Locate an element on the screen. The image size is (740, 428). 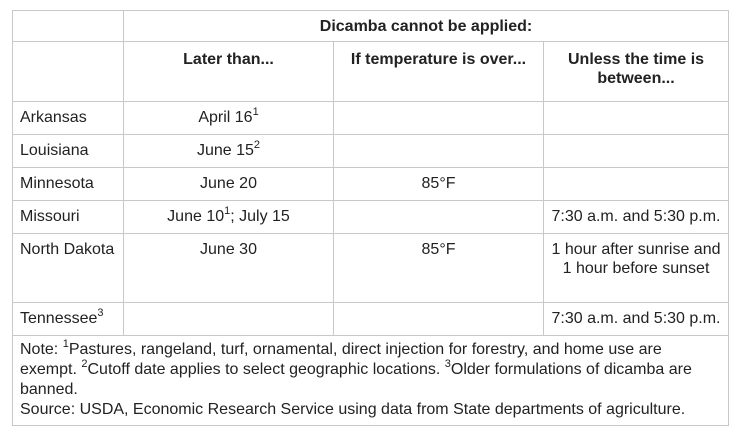
table-row: Tennessee3 7:30 a.m. and 5:30 p.m. is located at coordinates (371, 319).